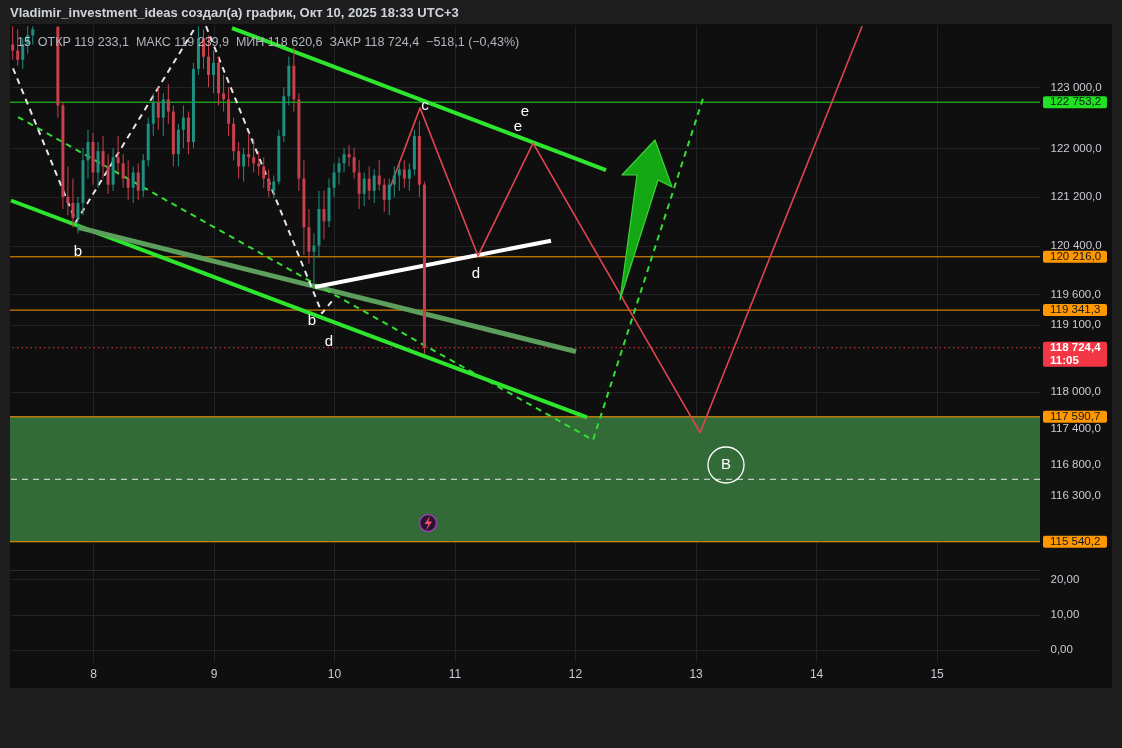 This screenshot has height=748, width=1122. What do you see at coordinates (1075, 293) in the screenshot?
I see `y-tick-label: 119 600,0` at bounding box center [1075, 293].